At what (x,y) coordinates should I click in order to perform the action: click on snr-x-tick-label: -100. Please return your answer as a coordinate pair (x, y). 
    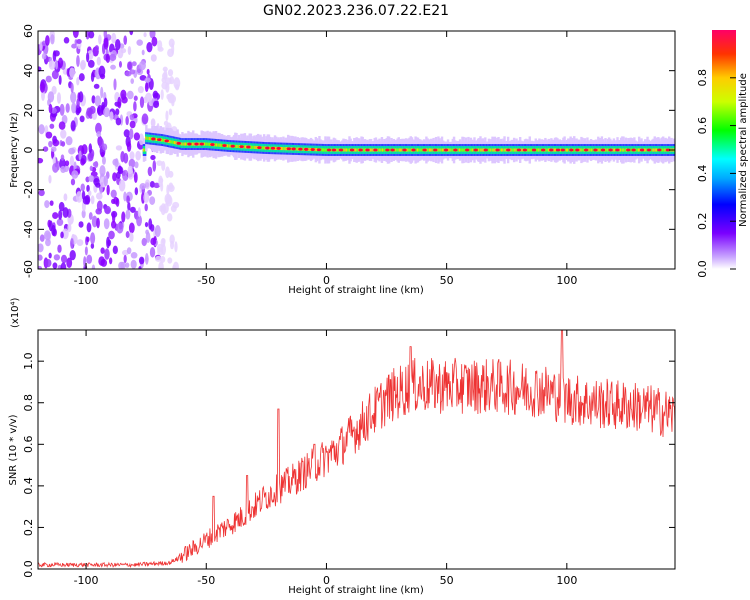
    Looking at the image, I should click on (86, 580).